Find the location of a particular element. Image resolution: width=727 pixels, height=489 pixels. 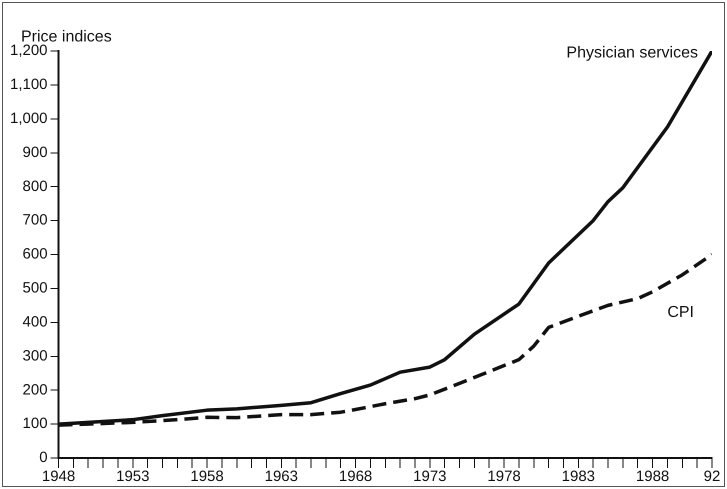

y-tick-label: 0 is located at coordinates (43, 457).